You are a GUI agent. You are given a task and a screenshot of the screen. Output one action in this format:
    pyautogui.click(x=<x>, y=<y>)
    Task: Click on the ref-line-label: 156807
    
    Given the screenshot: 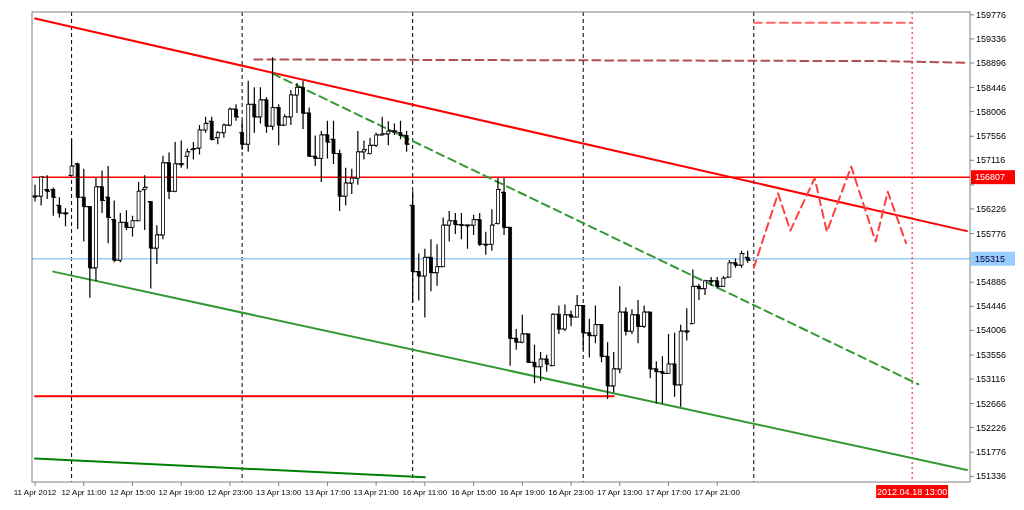 What is the action you would take?
    pyautogui.click(x=990, y=177)
    